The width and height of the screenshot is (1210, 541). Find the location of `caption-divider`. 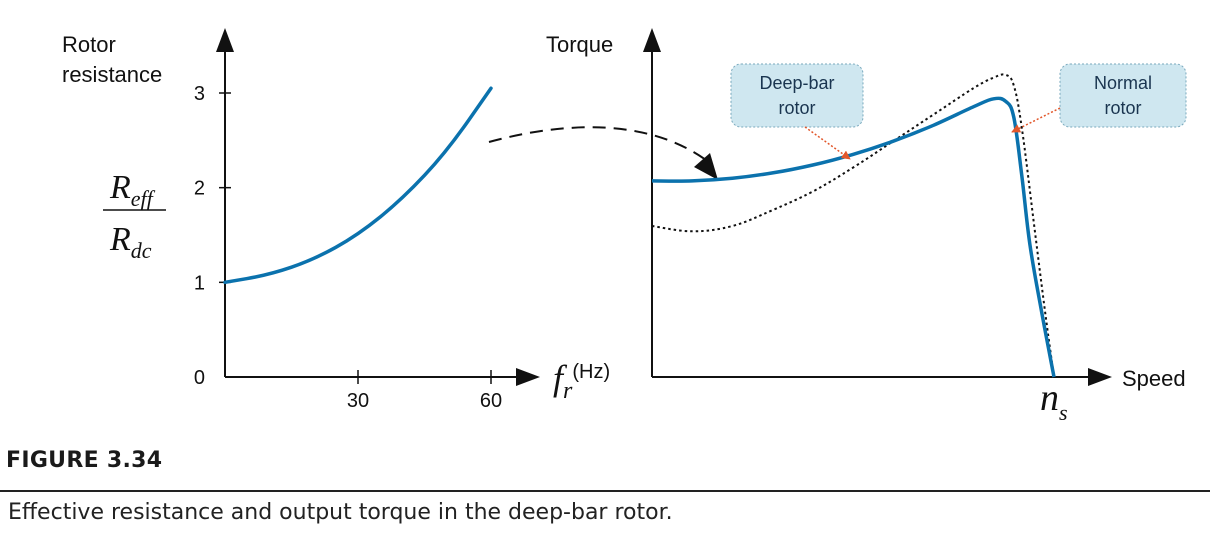

caption-divider is located at coordinates (605, 491).